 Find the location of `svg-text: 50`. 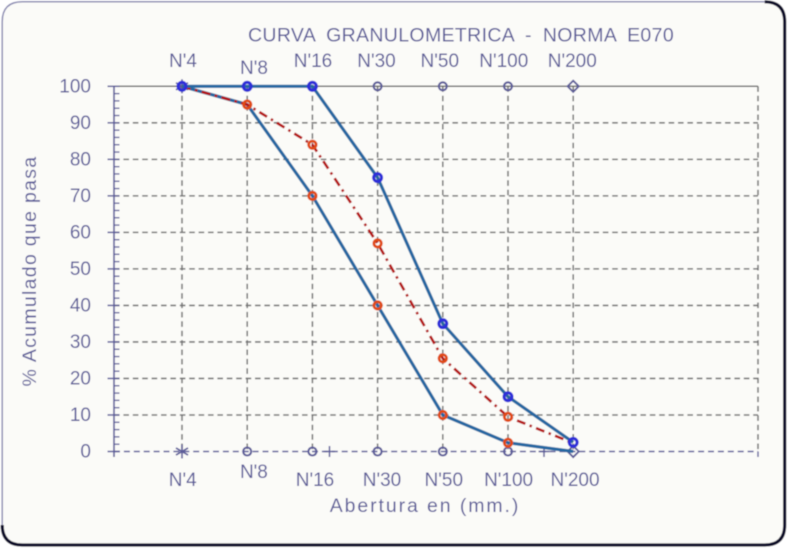

svg-text: 50 is located at coordinates (80, 269).